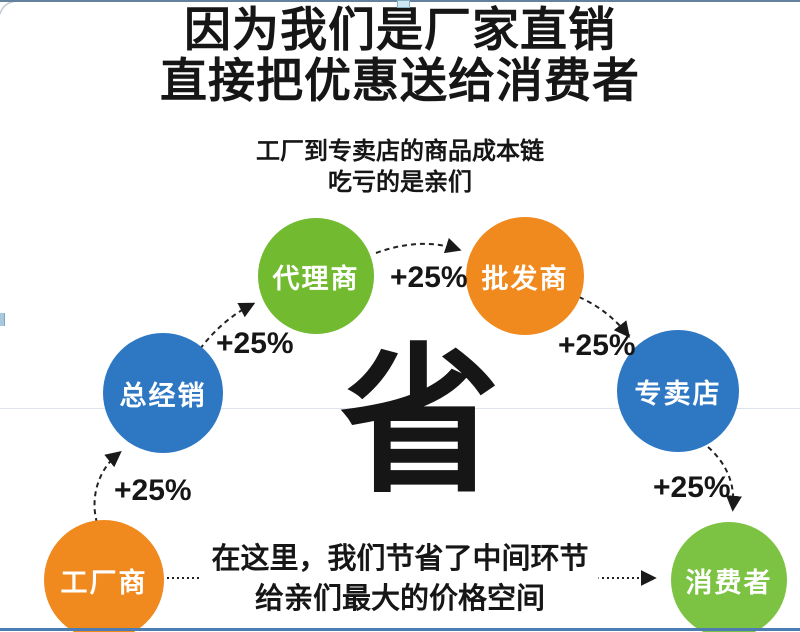 This screenshot has height=632, width=800. I want to click on subtitle: 工厂到专卖店的商品成本链 吃亏的是亲们, so click(400, 167).